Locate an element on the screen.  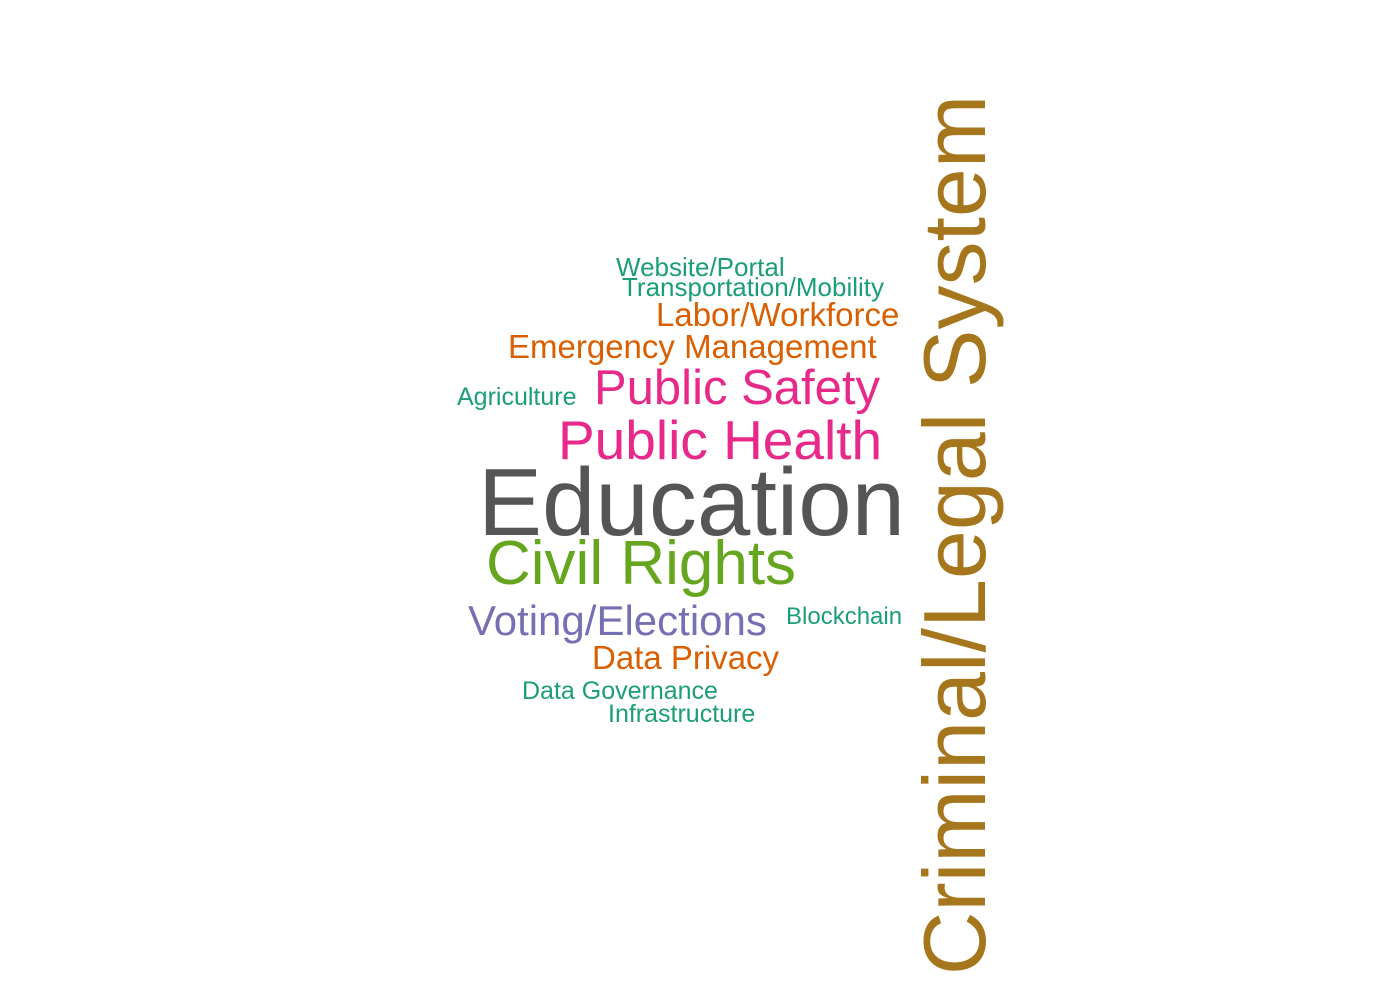
word-labor-workforce: Labor/Workforce is located at coordinates (778, 314).